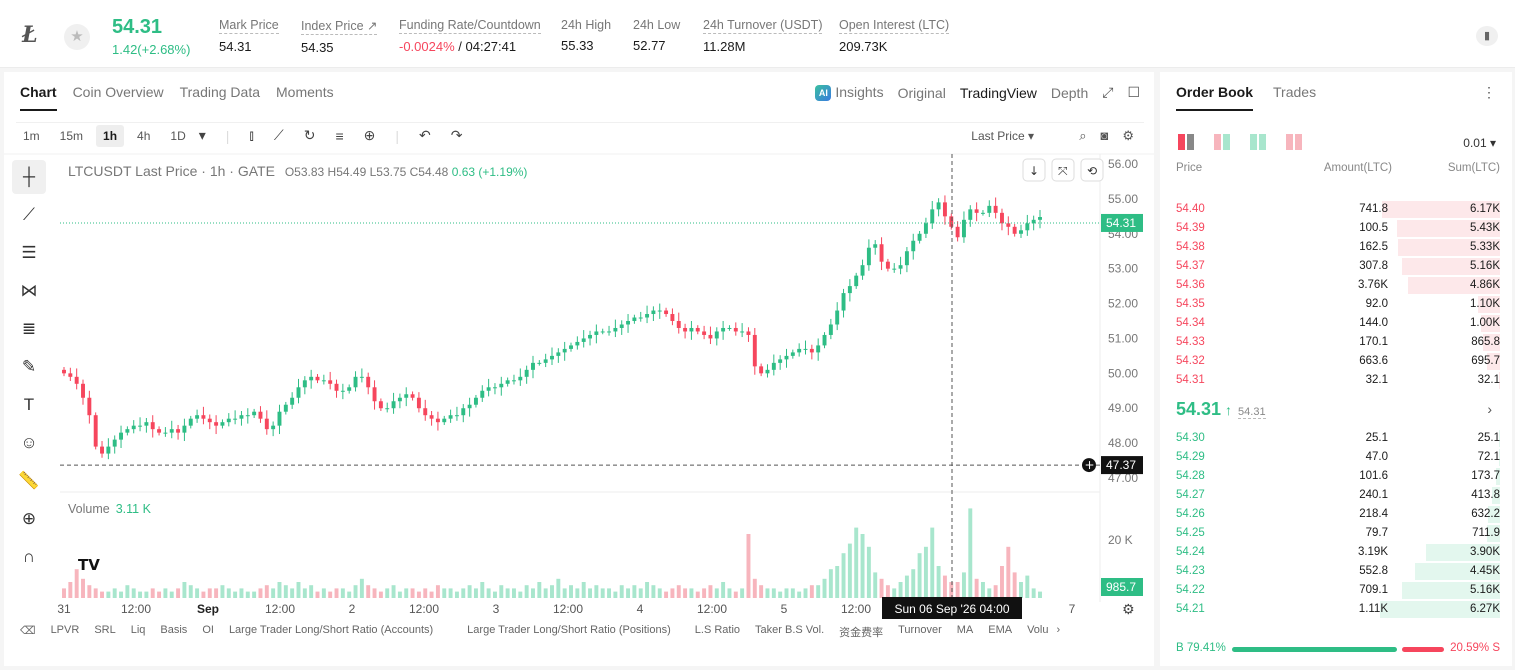 The height and width of the screenshot is (670, 1515). I want to click on add-indicator-icon: ⊕, so click(369, 135).